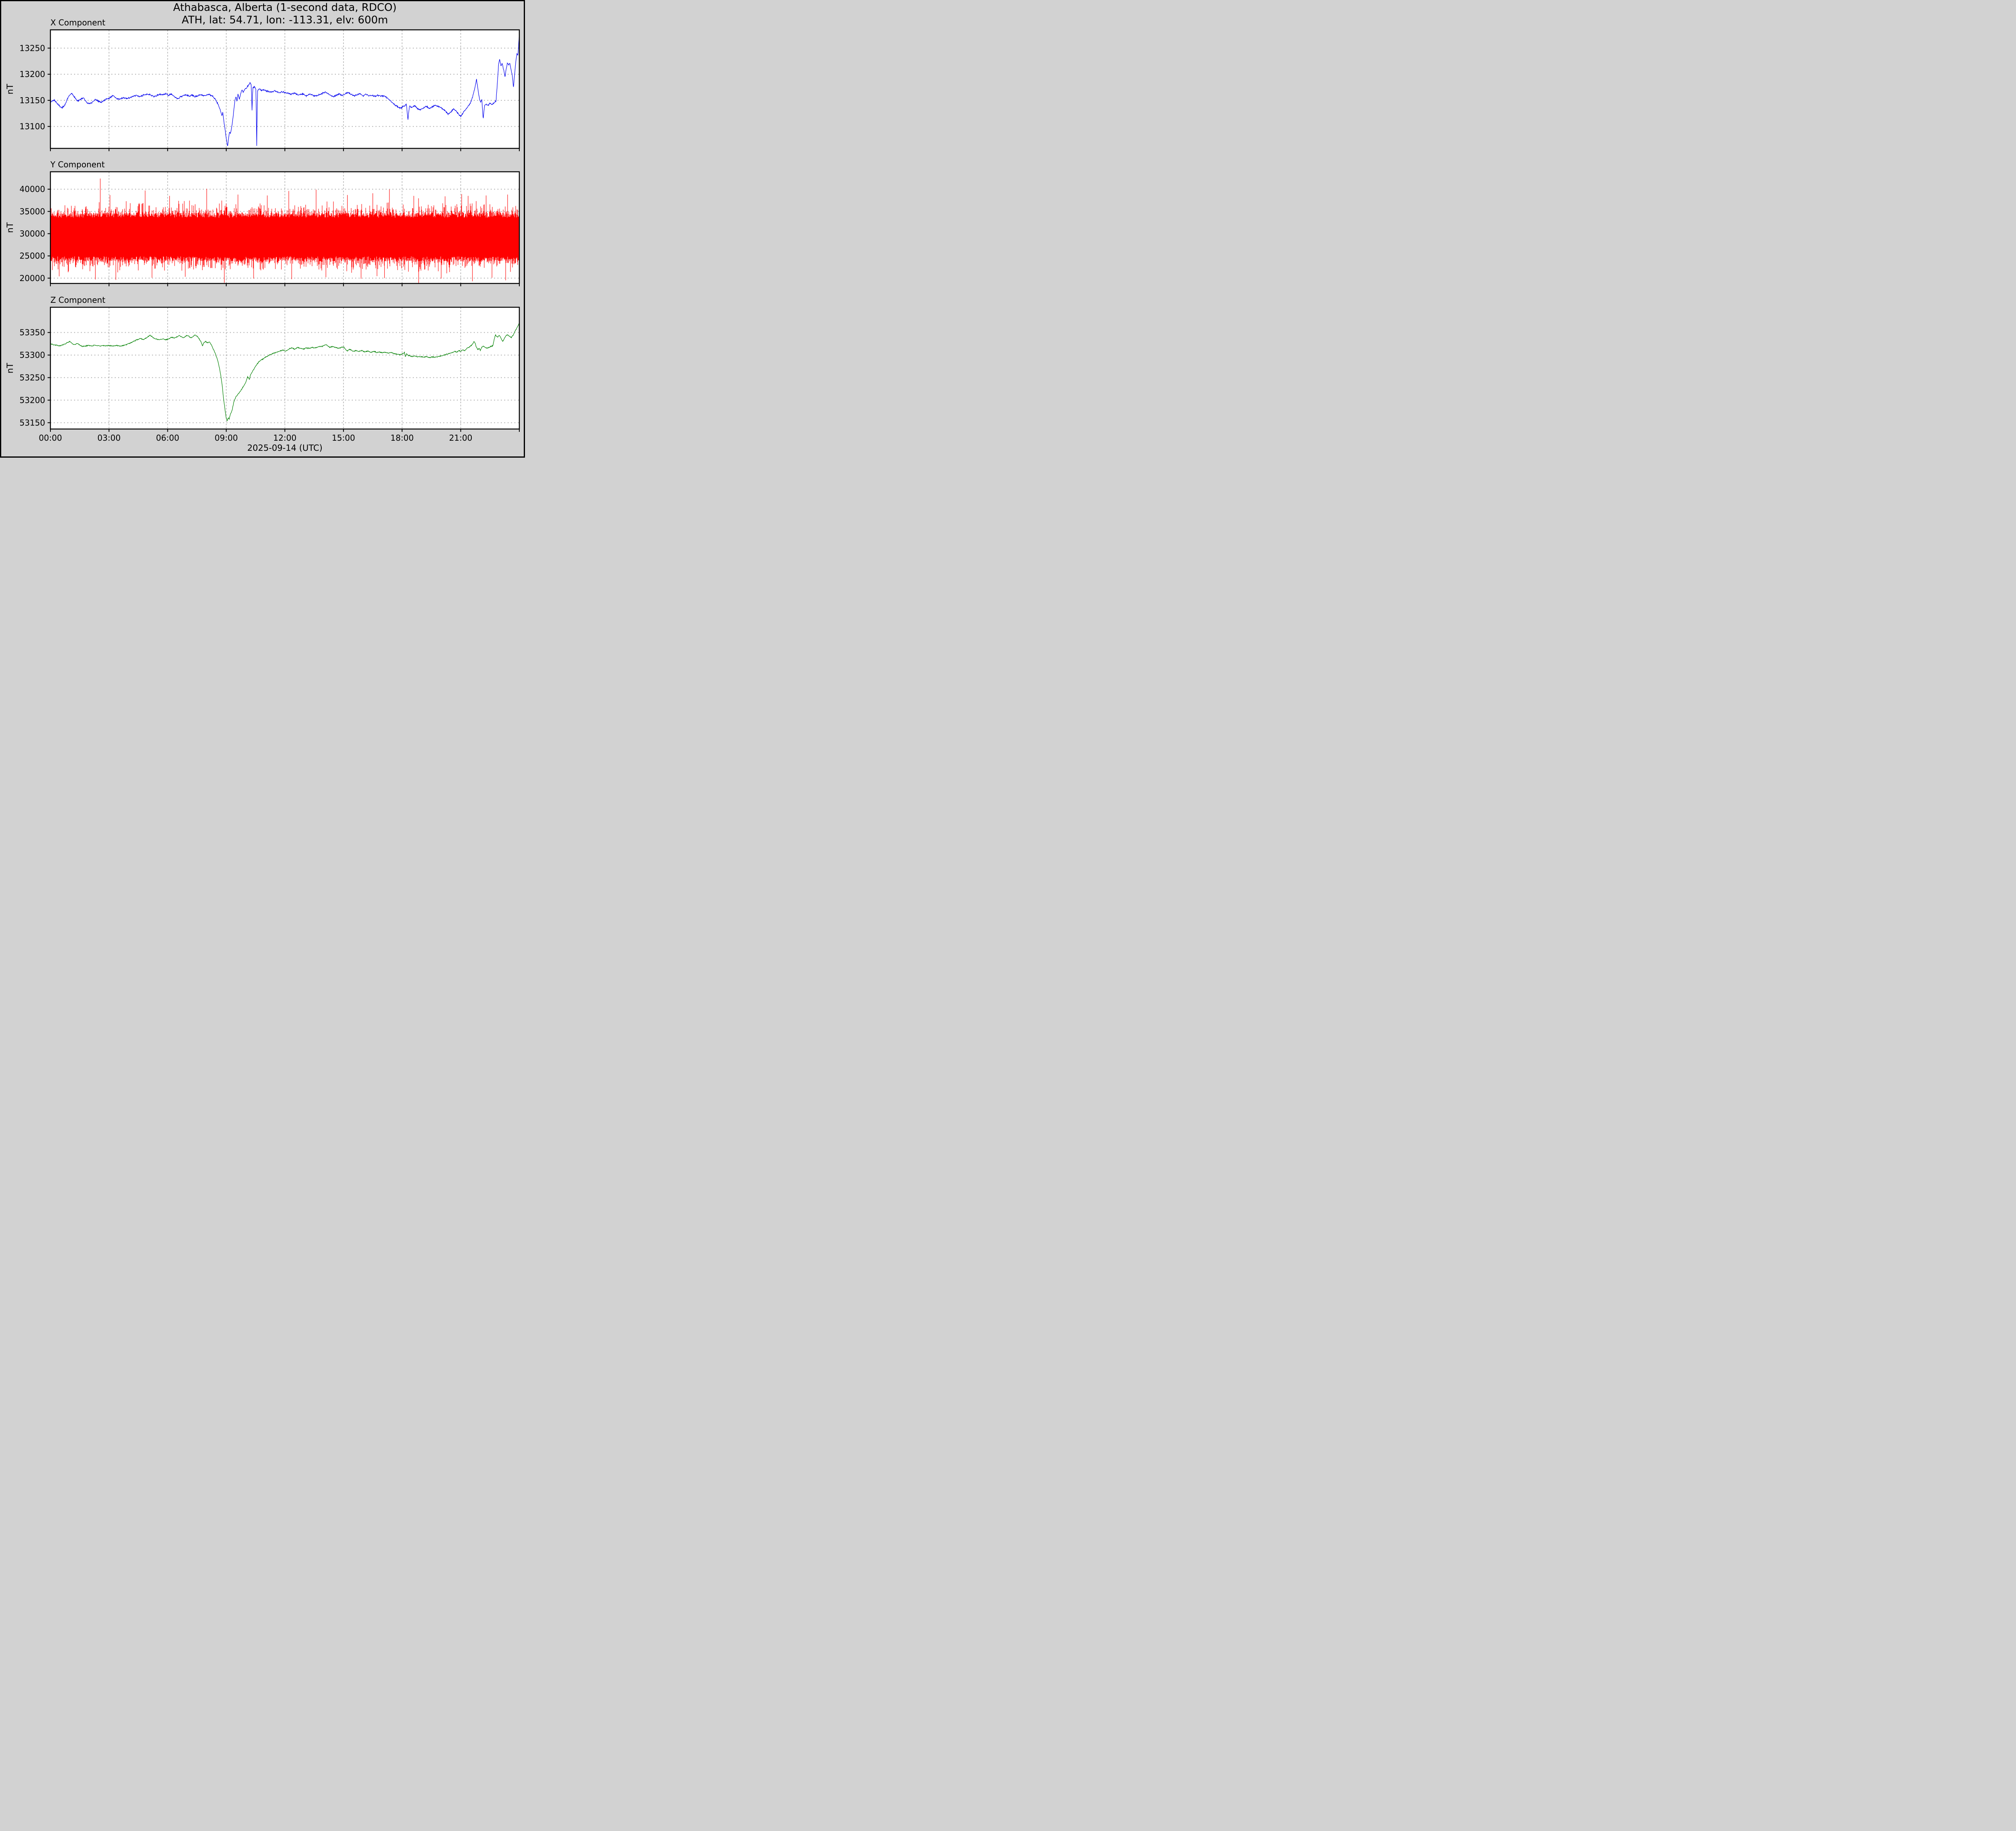 This screenshot has height=1831, width=2016. I want to click on subplot-x-component: 13100 13150 13200 13250 X Component nT, so click(262, 84).